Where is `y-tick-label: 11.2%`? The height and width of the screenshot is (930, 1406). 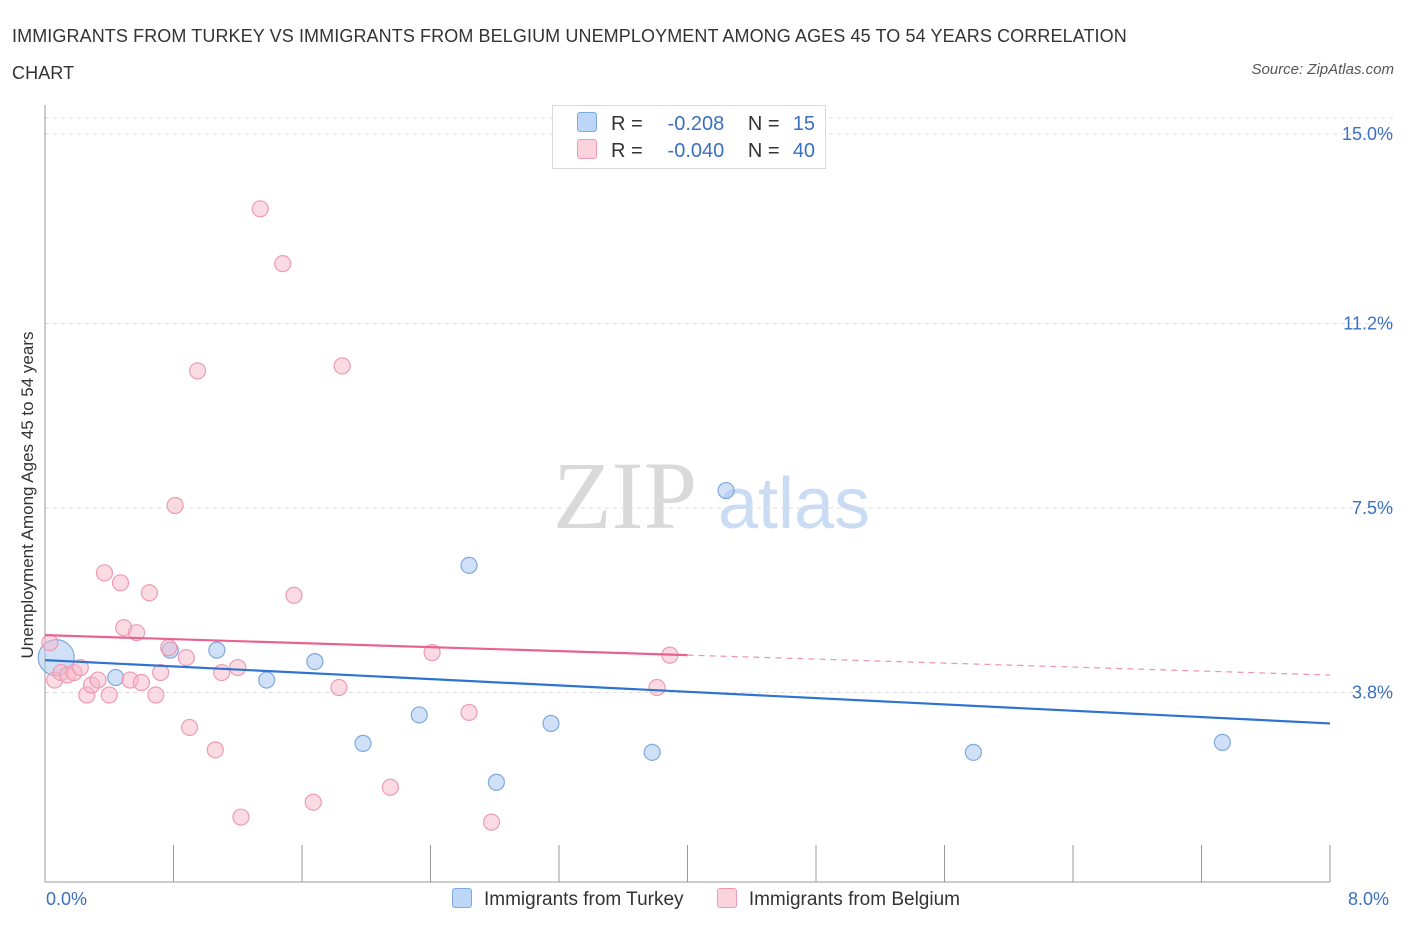
y-tick-label: 11.2% is located at coordinates (1368, 323).